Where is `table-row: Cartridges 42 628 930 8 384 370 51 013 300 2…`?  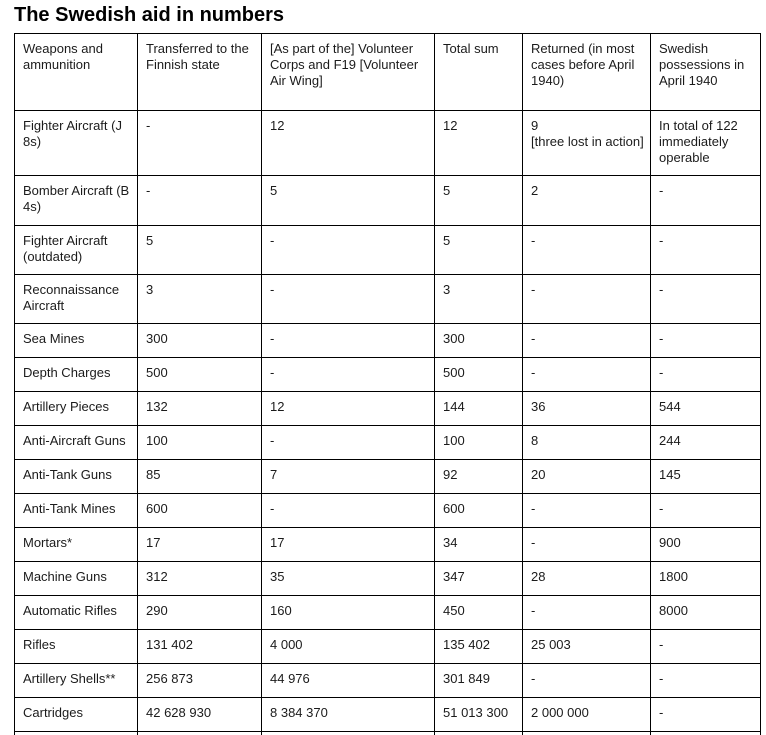
table-row: Cartridges 42 628 930 8 384 370 51 013 300 2… is located at coordinates (387, 714).